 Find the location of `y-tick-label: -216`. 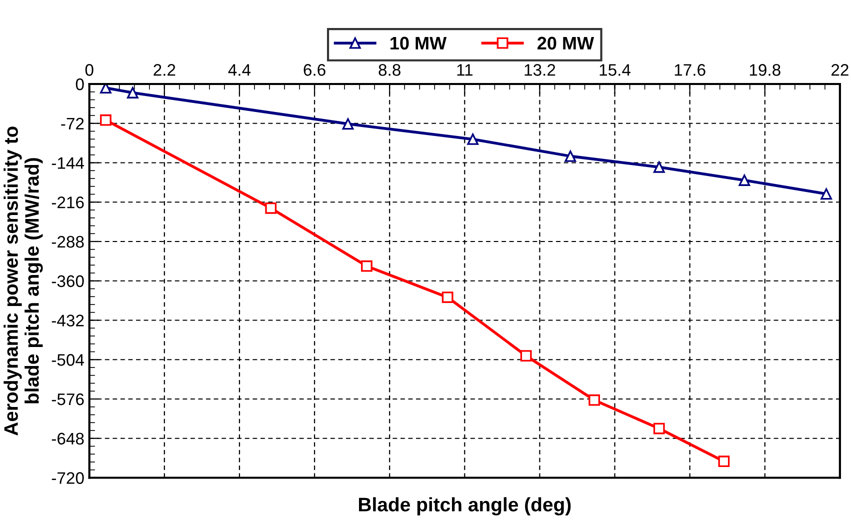

y-tick-label: -216 is located at coordinates (68, 202).